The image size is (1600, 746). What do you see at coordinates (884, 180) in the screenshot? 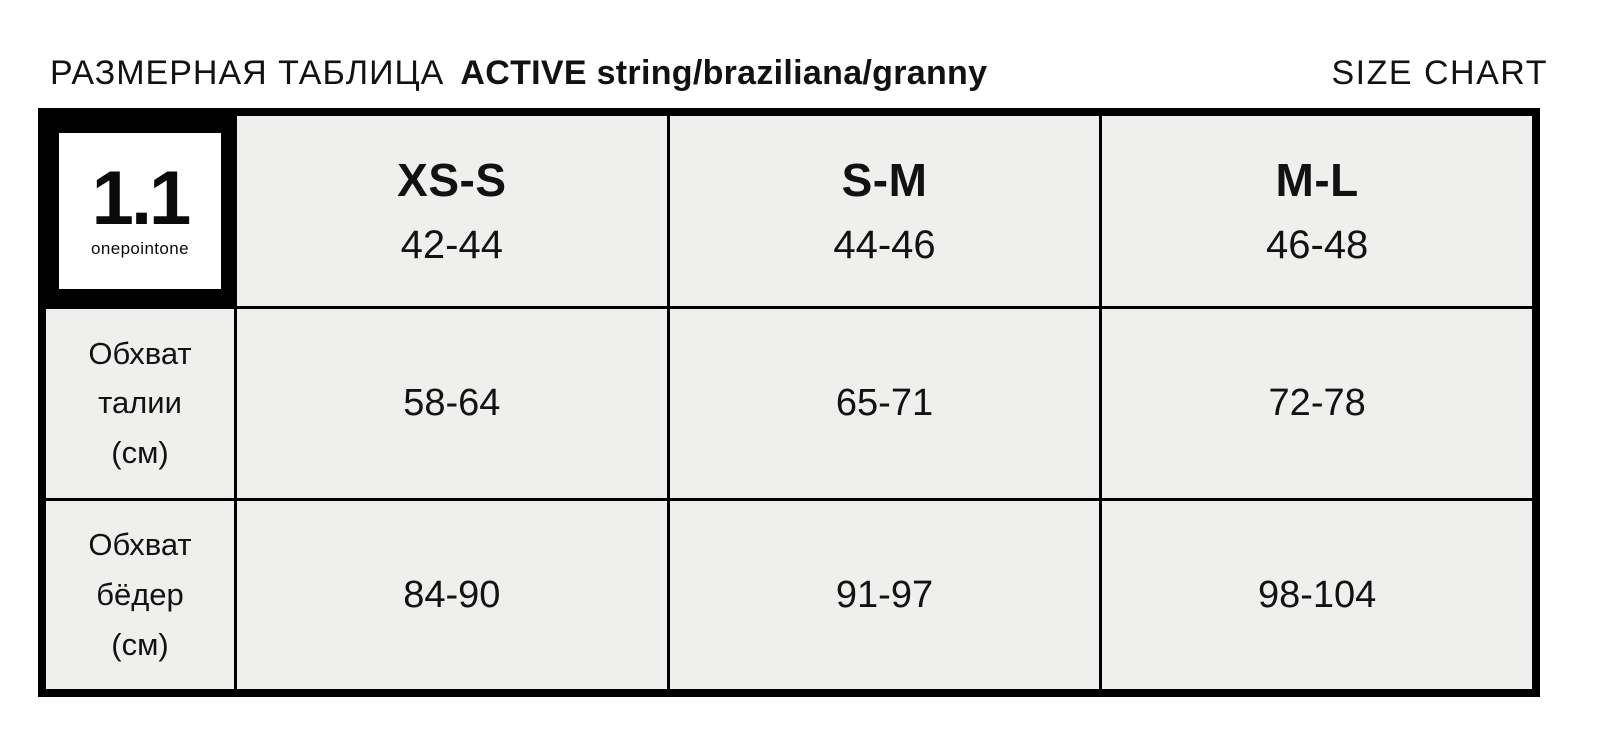
I see `size-label: S-M` at bounding box center [884, 180].